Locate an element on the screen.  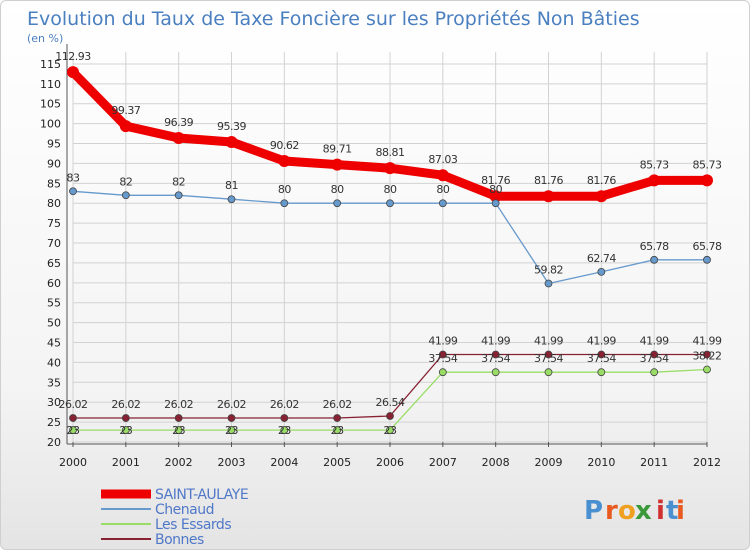
data-label: 38.22 is located at coordinates (707, 355).